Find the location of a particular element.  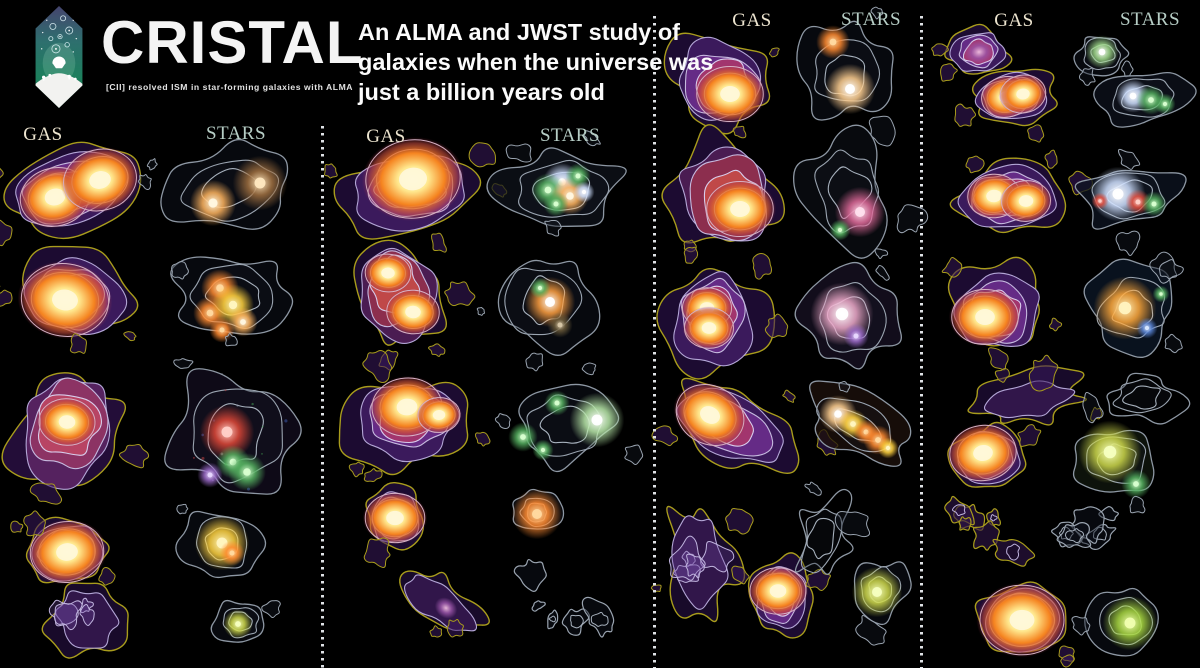

p4r4a-stars is located at coordinates (1136, 398).